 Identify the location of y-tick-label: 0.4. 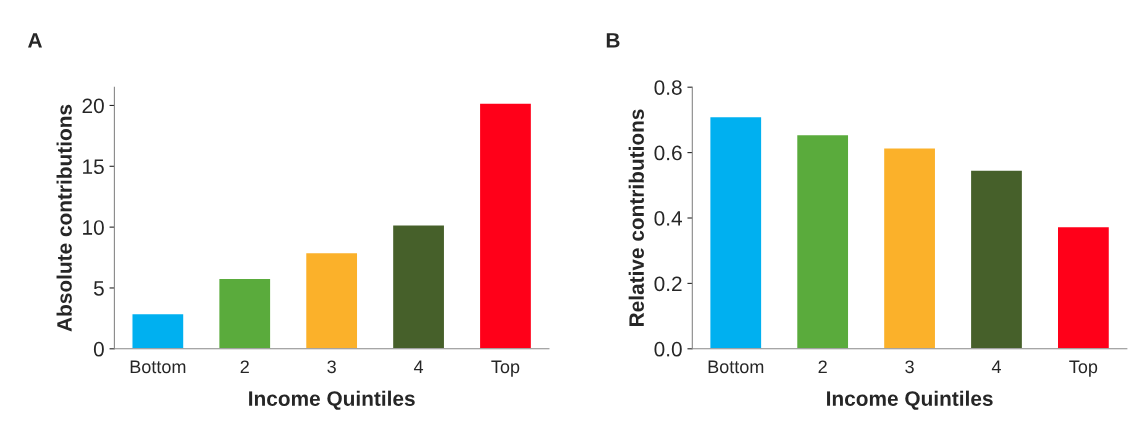
(668, 218).